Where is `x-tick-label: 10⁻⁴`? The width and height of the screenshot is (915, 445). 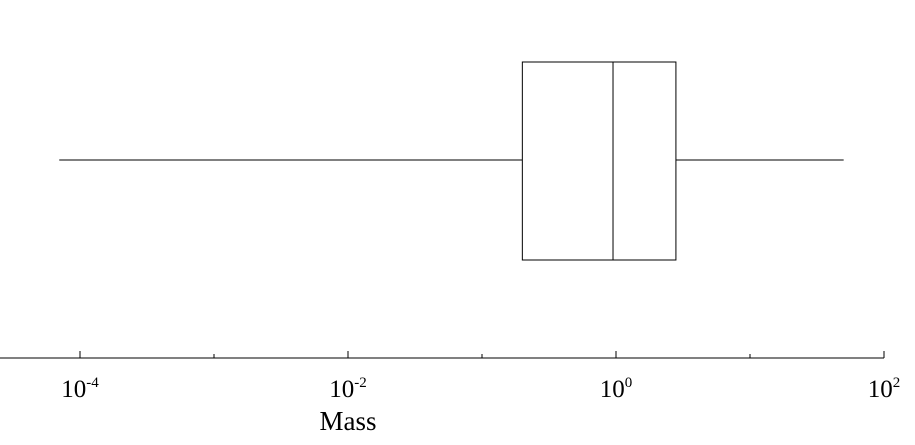
x-tick-label: 10⁻⁴ is located at coordinates (80, 389).